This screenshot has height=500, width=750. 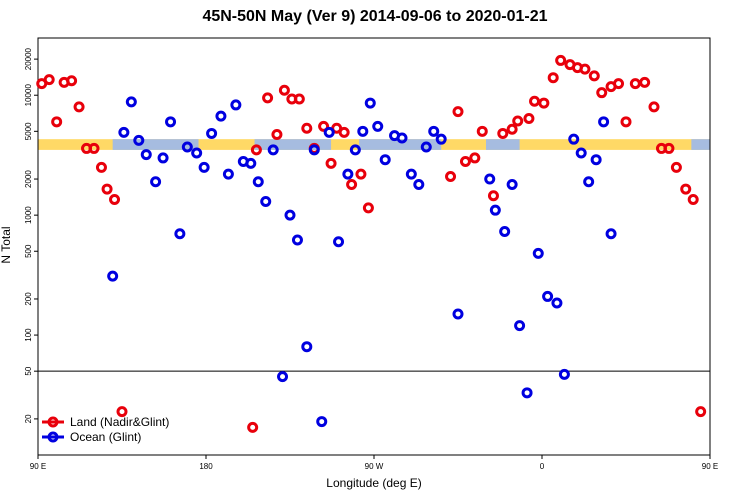 What do you see at coordinates (31, 235) in the screenshot?
I see `y-axis: 20 50 100 200 500 1000 2000 5000 10000 20000` at bounding box center [31, 235].